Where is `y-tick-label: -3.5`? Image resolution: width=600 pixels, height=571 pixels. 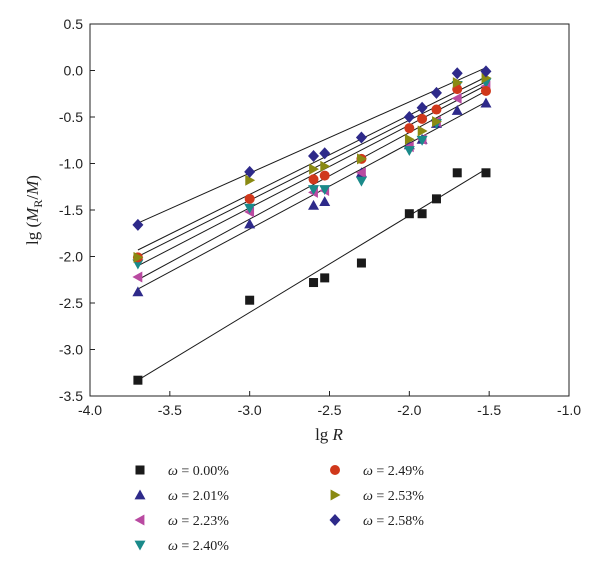
y-tick-label: -3.5 is located at coordinates (71, 396).